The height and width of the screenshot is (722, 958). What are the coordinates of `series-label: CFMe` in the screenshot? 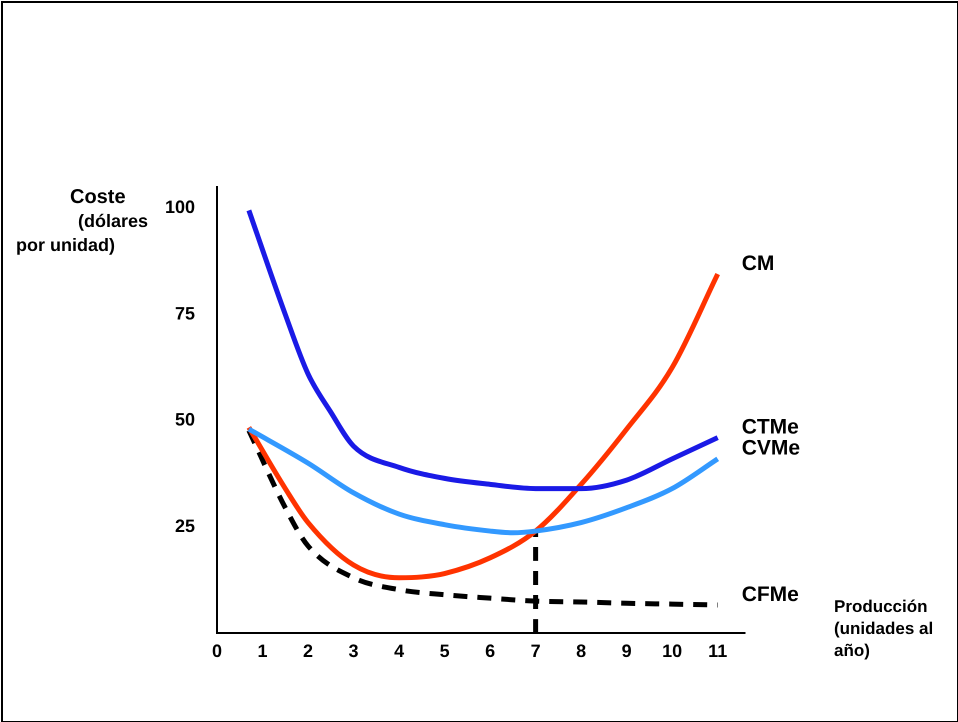 It's located at (770, 594).